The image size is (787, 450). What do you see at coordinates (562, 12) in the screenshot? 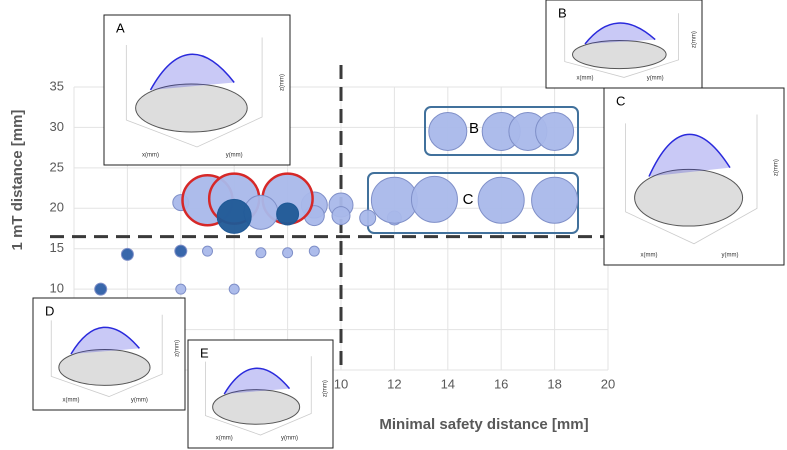
I see `inset-letter: B` at bounding box center [562, 12].